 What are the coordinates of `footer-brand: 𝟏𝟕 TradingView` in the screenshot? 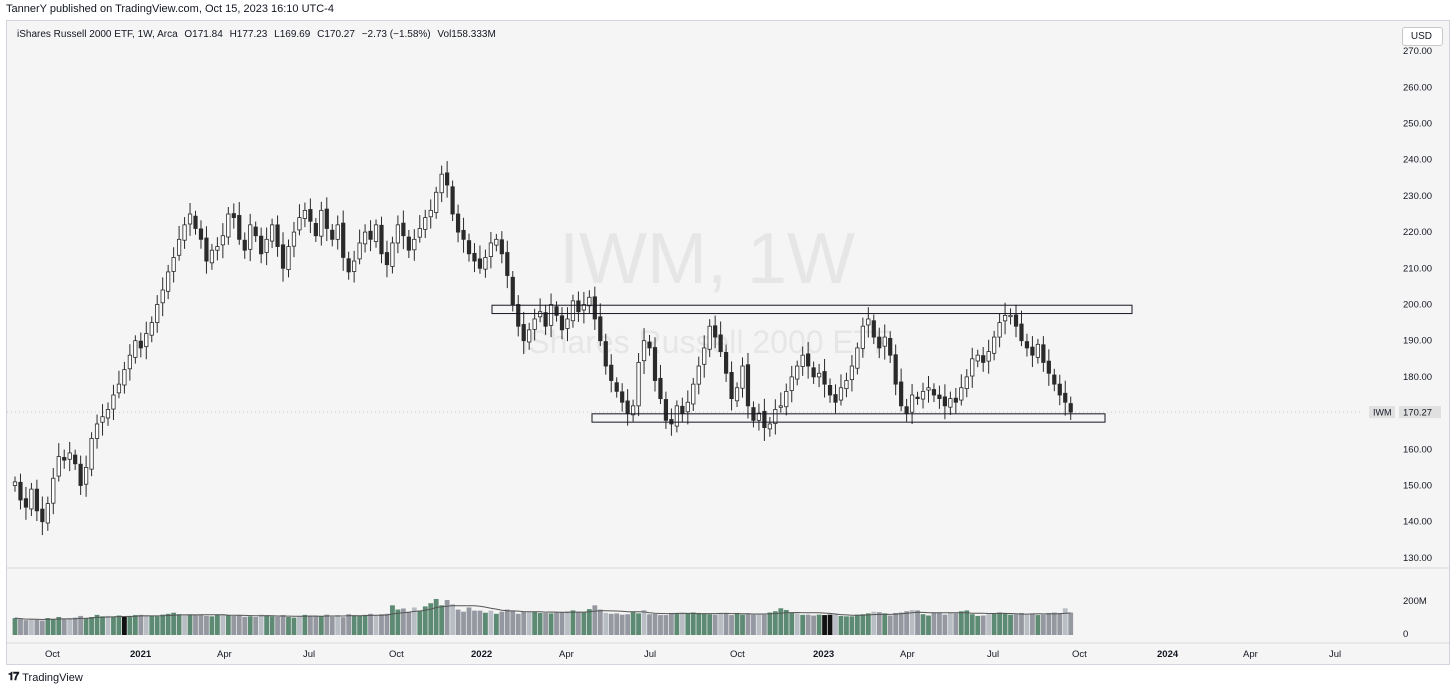 It's located at (45, 677).